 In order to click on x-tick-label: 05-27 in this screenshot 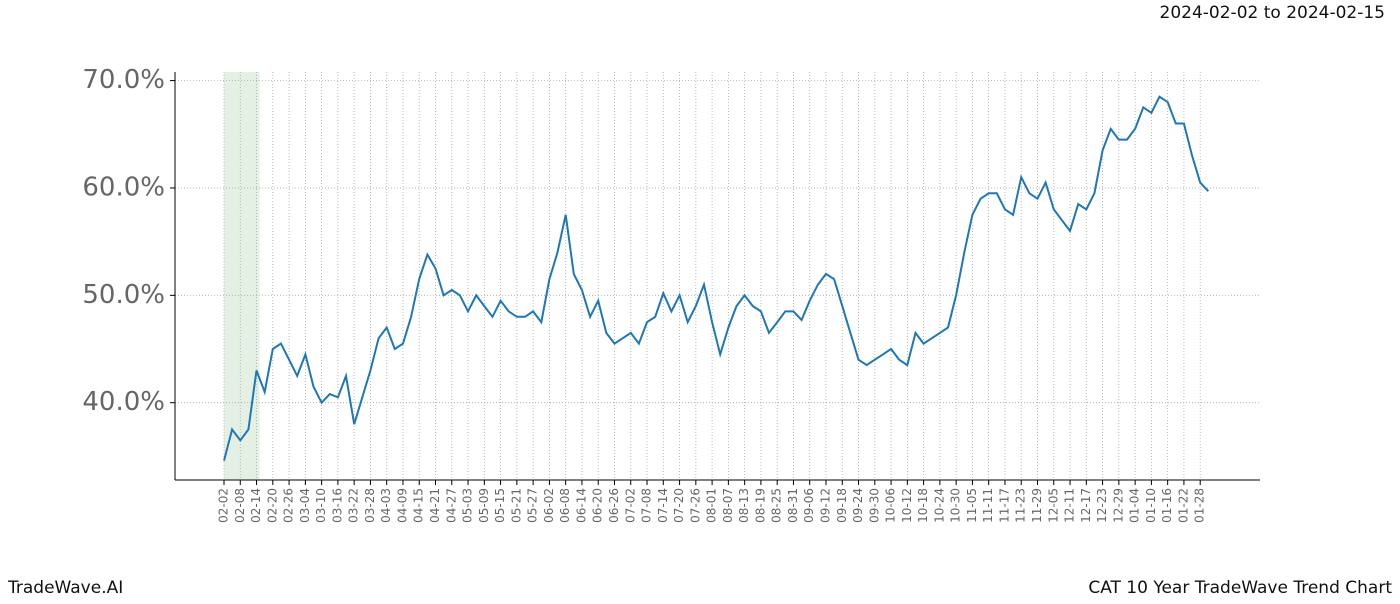, I will do `click(533, 505)`.